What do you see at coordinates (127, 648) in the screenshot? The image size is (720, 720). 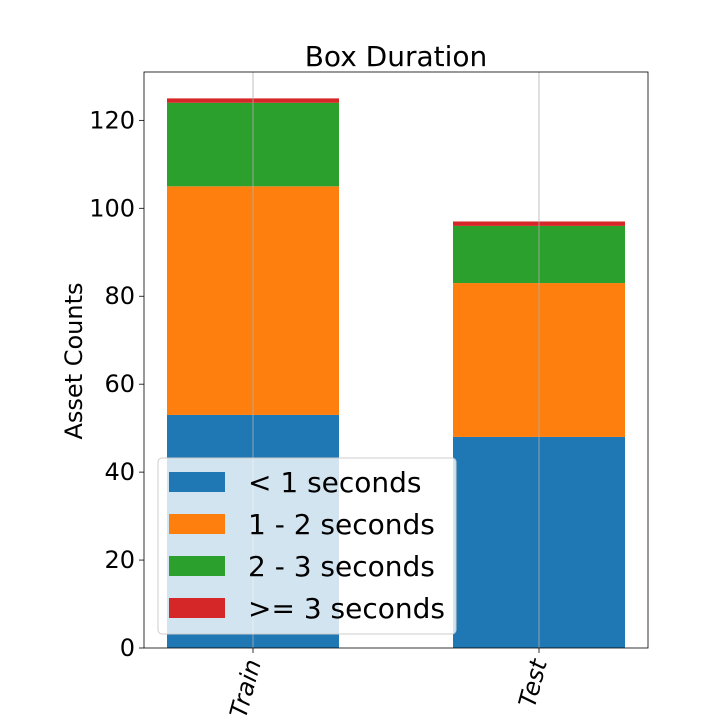 I see `y-tick-label: 0` at bounding box center [127, 648].